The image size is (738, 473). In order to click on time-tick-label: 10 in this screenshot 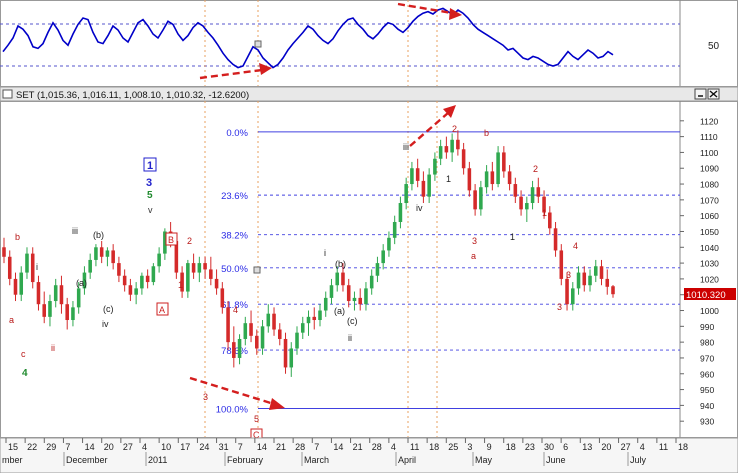, I will do `click(166, 447)`.